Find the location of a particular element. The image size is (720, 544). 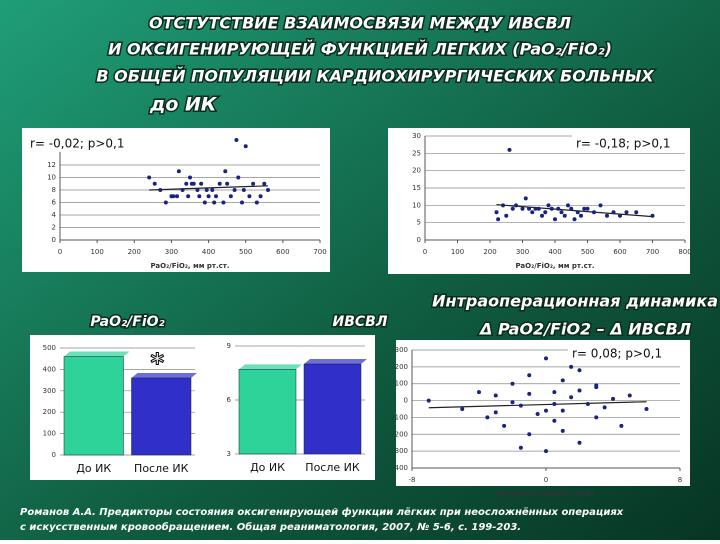

x-tick-label: 8 is located at coordinates (680, 480).